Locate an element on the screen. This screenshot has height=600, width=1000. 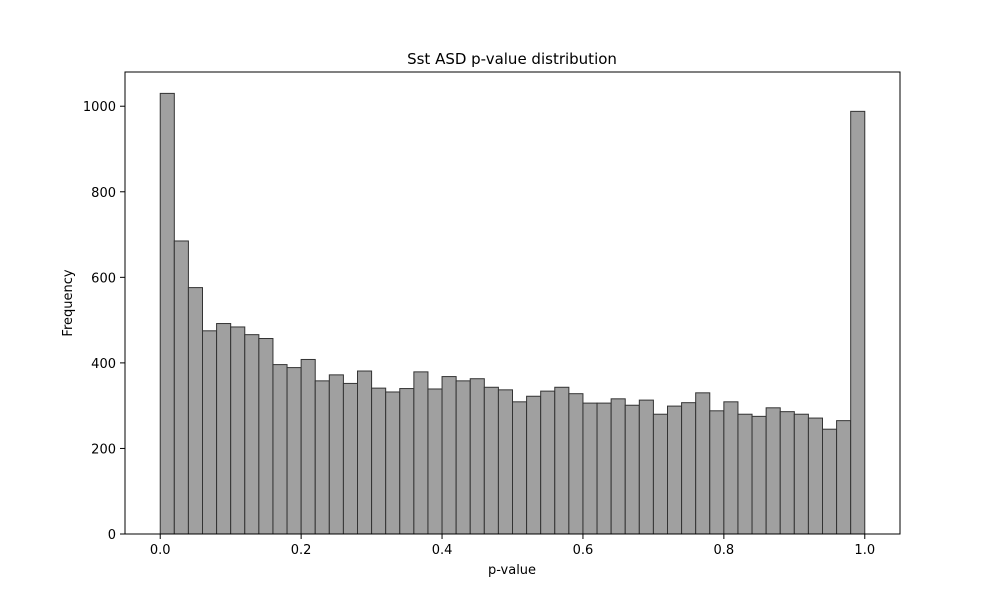
x-tick-label: 0.8 is located at coordinates (724, 550).